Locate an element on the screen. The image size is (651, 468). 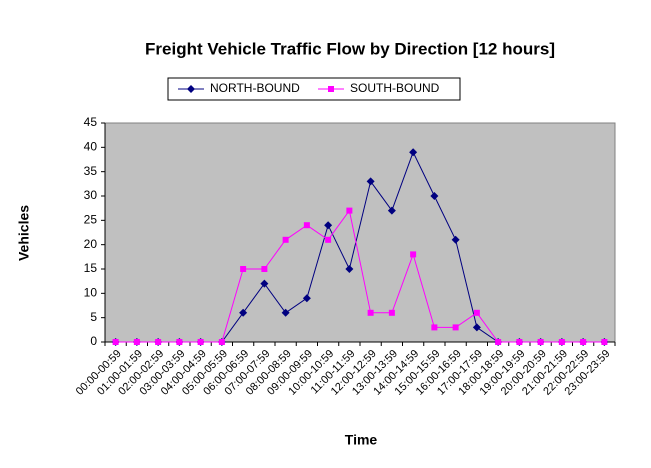
y-tick-label: 30 is located at coordinates (91, 195).